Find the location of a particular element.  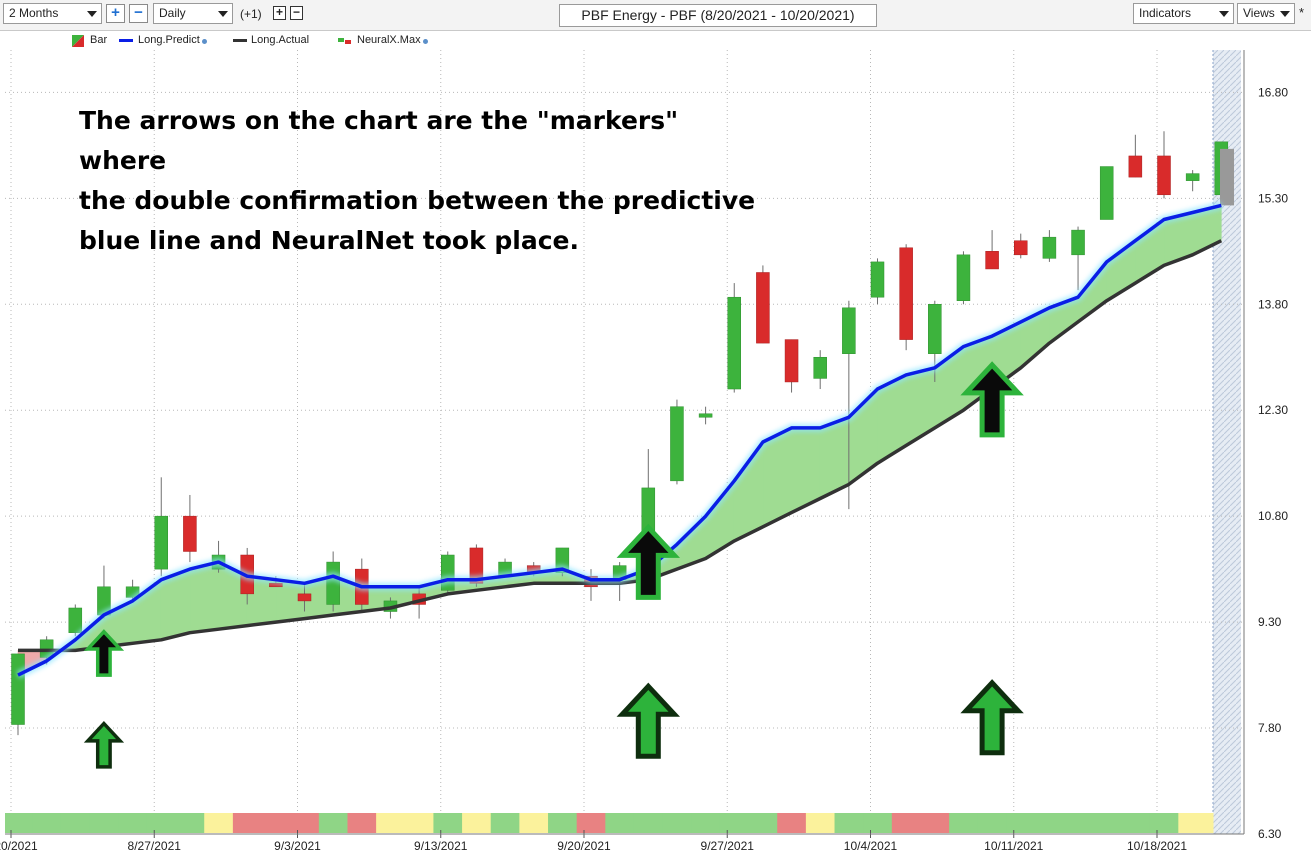

step-minus-button: − is located at coordinates (296, 13).